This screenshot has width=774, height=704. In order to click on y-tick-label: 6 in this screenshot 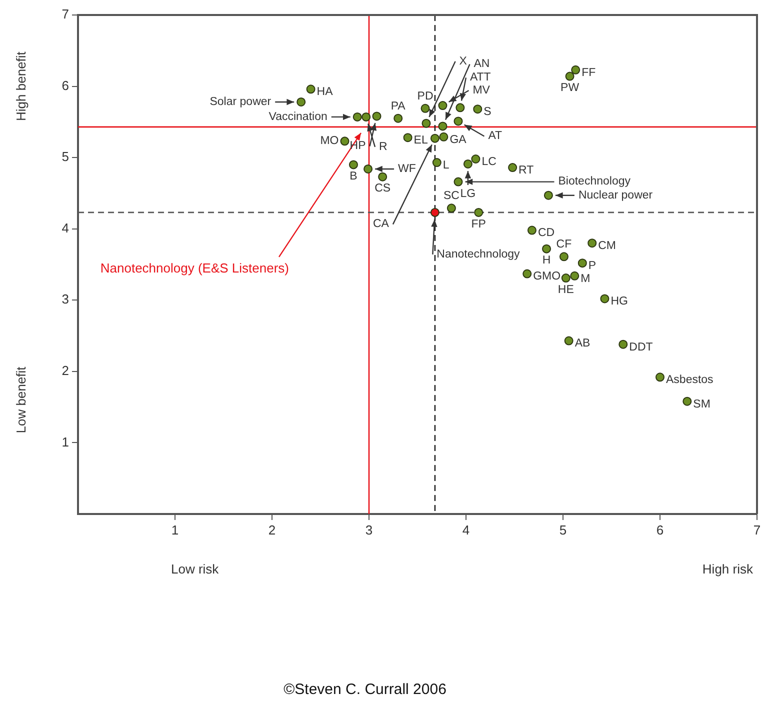, I will do `click(65, 85)`.